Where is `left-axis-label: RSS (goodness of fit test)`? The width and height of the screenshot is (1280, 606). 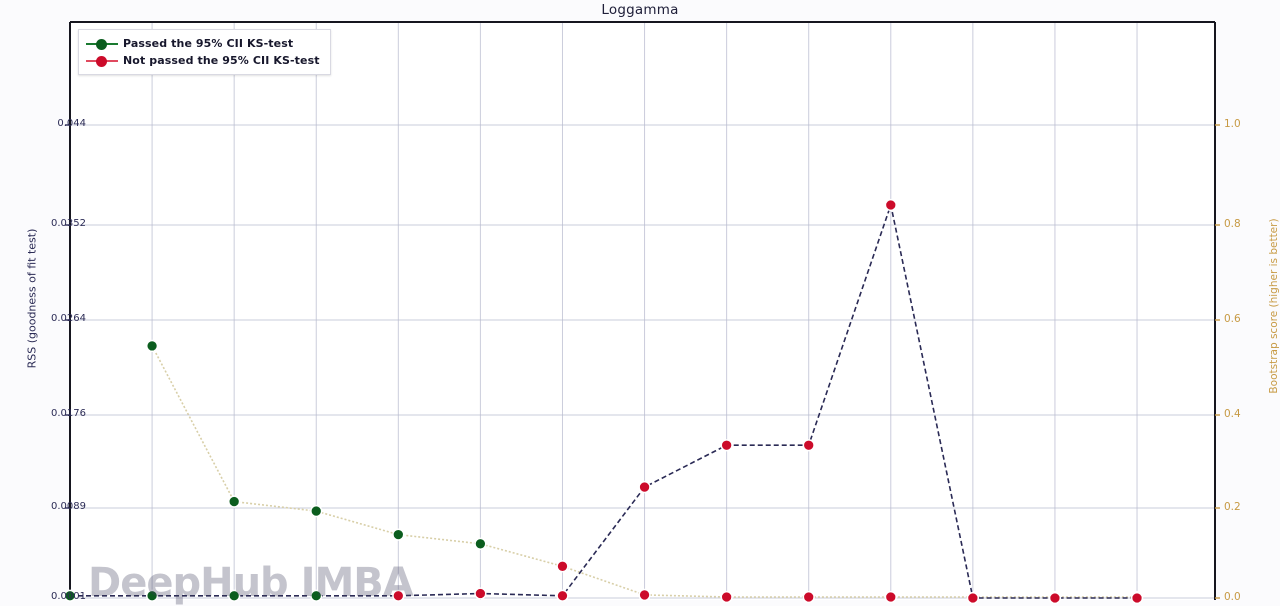 left-axis-label: RSS (goodness of fit test) is located at coordinates (32, 298).